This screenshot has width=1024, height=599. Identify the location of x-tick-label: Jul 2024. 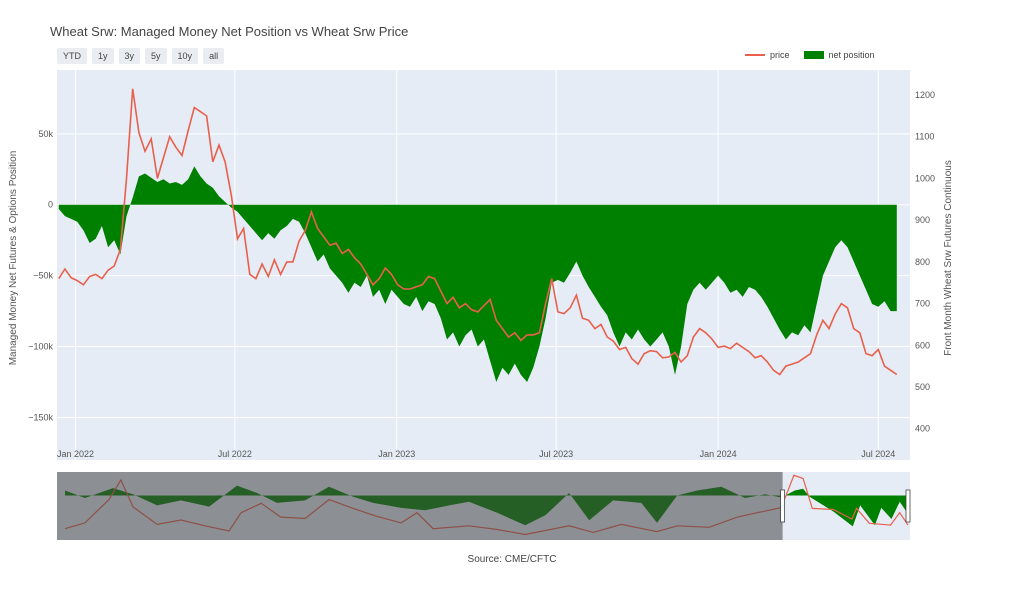
(878, 454).